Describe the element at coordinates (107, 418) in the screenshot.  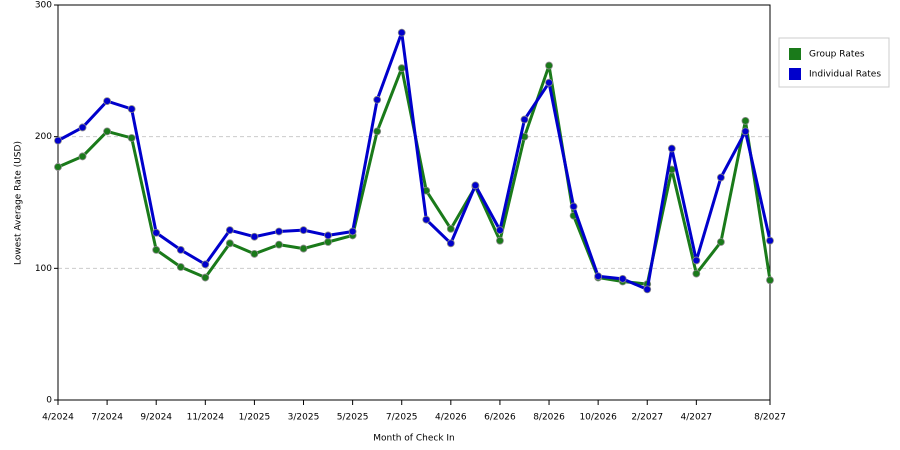
I see `x-tick-label: 7/2024` at that location.